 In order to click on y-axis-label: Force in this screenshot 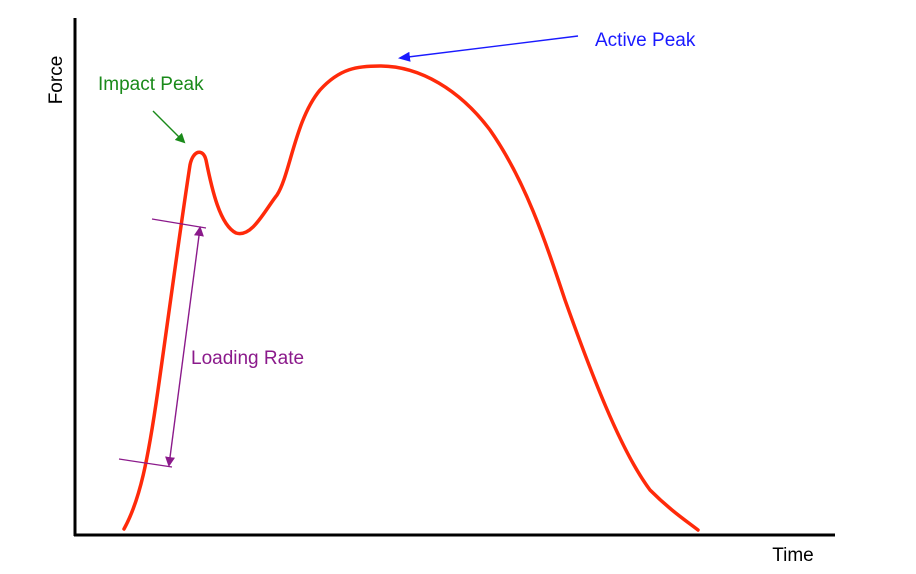, I will do `click(56, 80)`.